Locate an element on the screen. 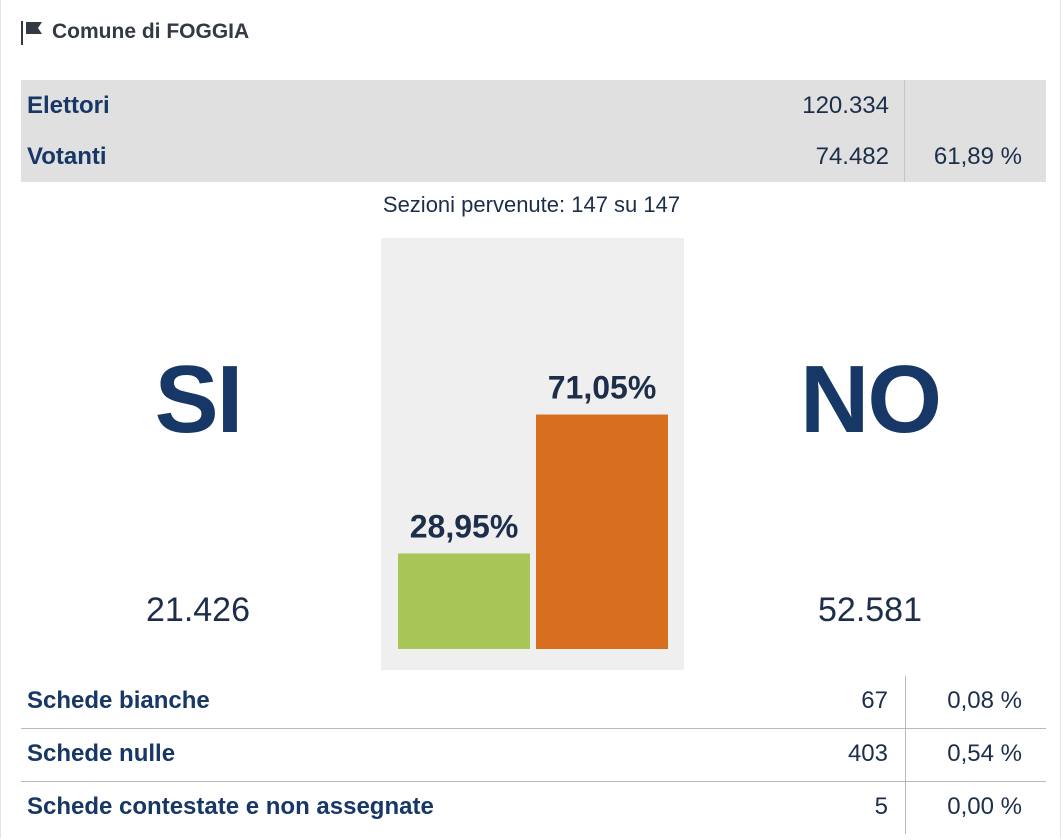  flag-icon is located at coordinates (31, 33).